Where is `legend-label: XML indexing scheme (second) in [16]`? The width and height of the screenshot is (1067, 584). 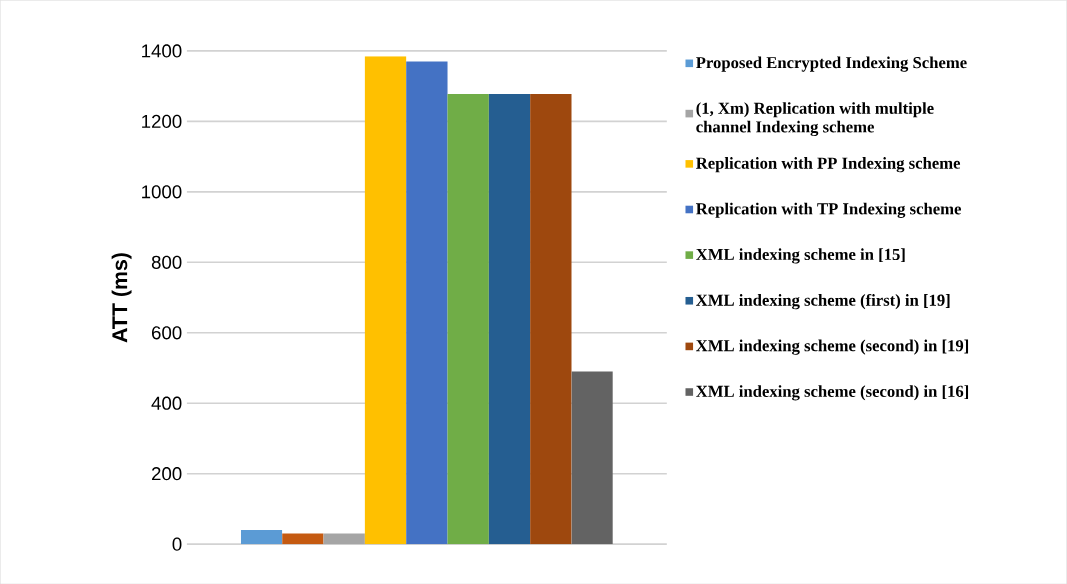 legend-label: XML indexing scheme (second) in [16] is located at coordinates (832, 393).